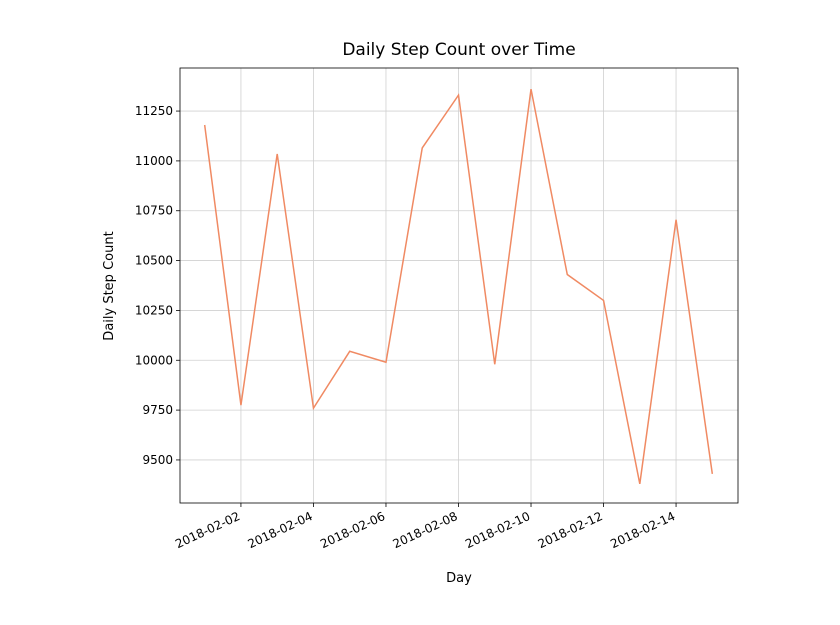 This screenshot has height=625, width=840. I want to click on y-tick-label: 11000, so click(154, 161).